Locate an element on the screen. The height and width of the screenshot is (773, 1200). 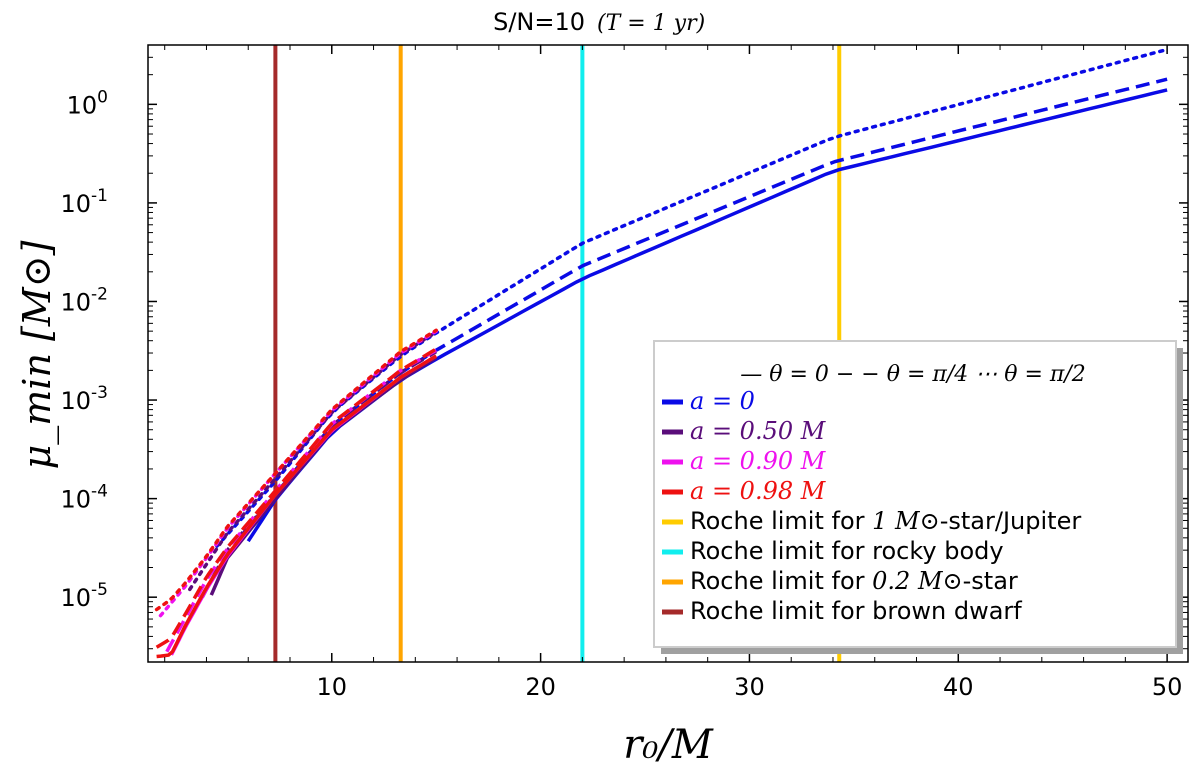
y-tick-label: 10⁻³ is located at coordinates (85, 399).